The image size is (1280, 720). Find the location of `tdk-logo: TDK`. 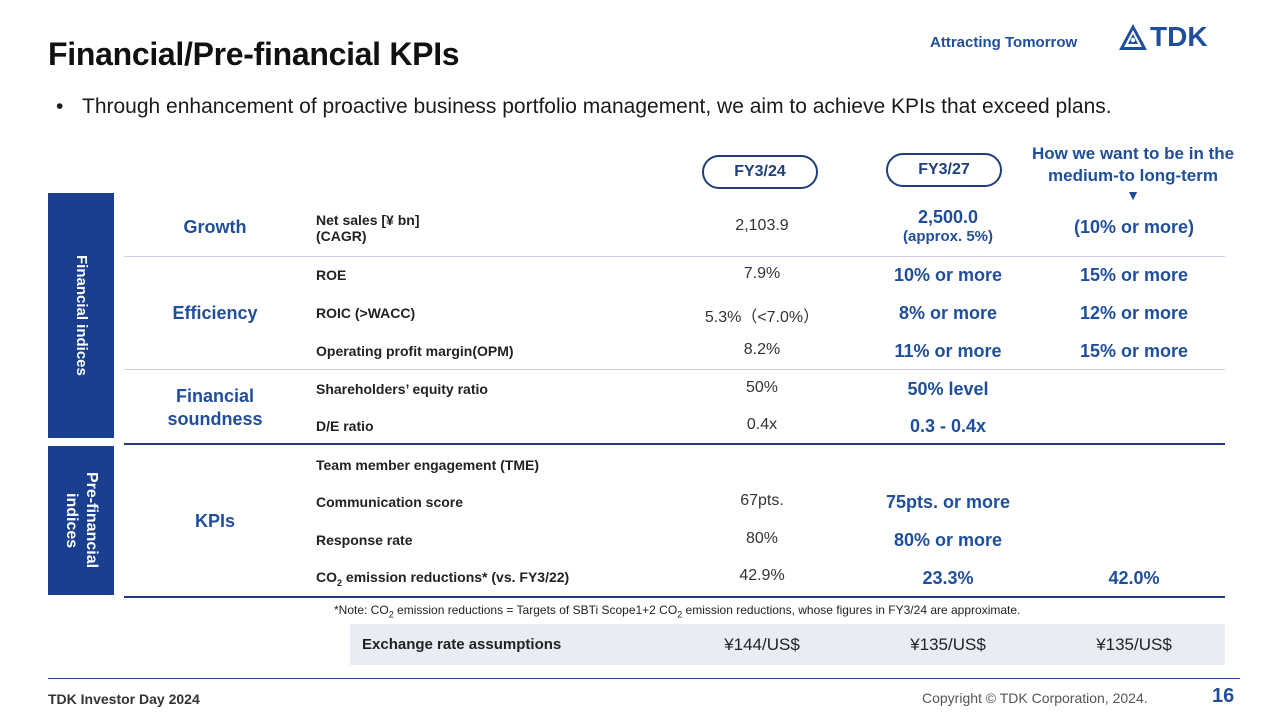

tdk-logo: TDK is located at coordinates (1163, 36).